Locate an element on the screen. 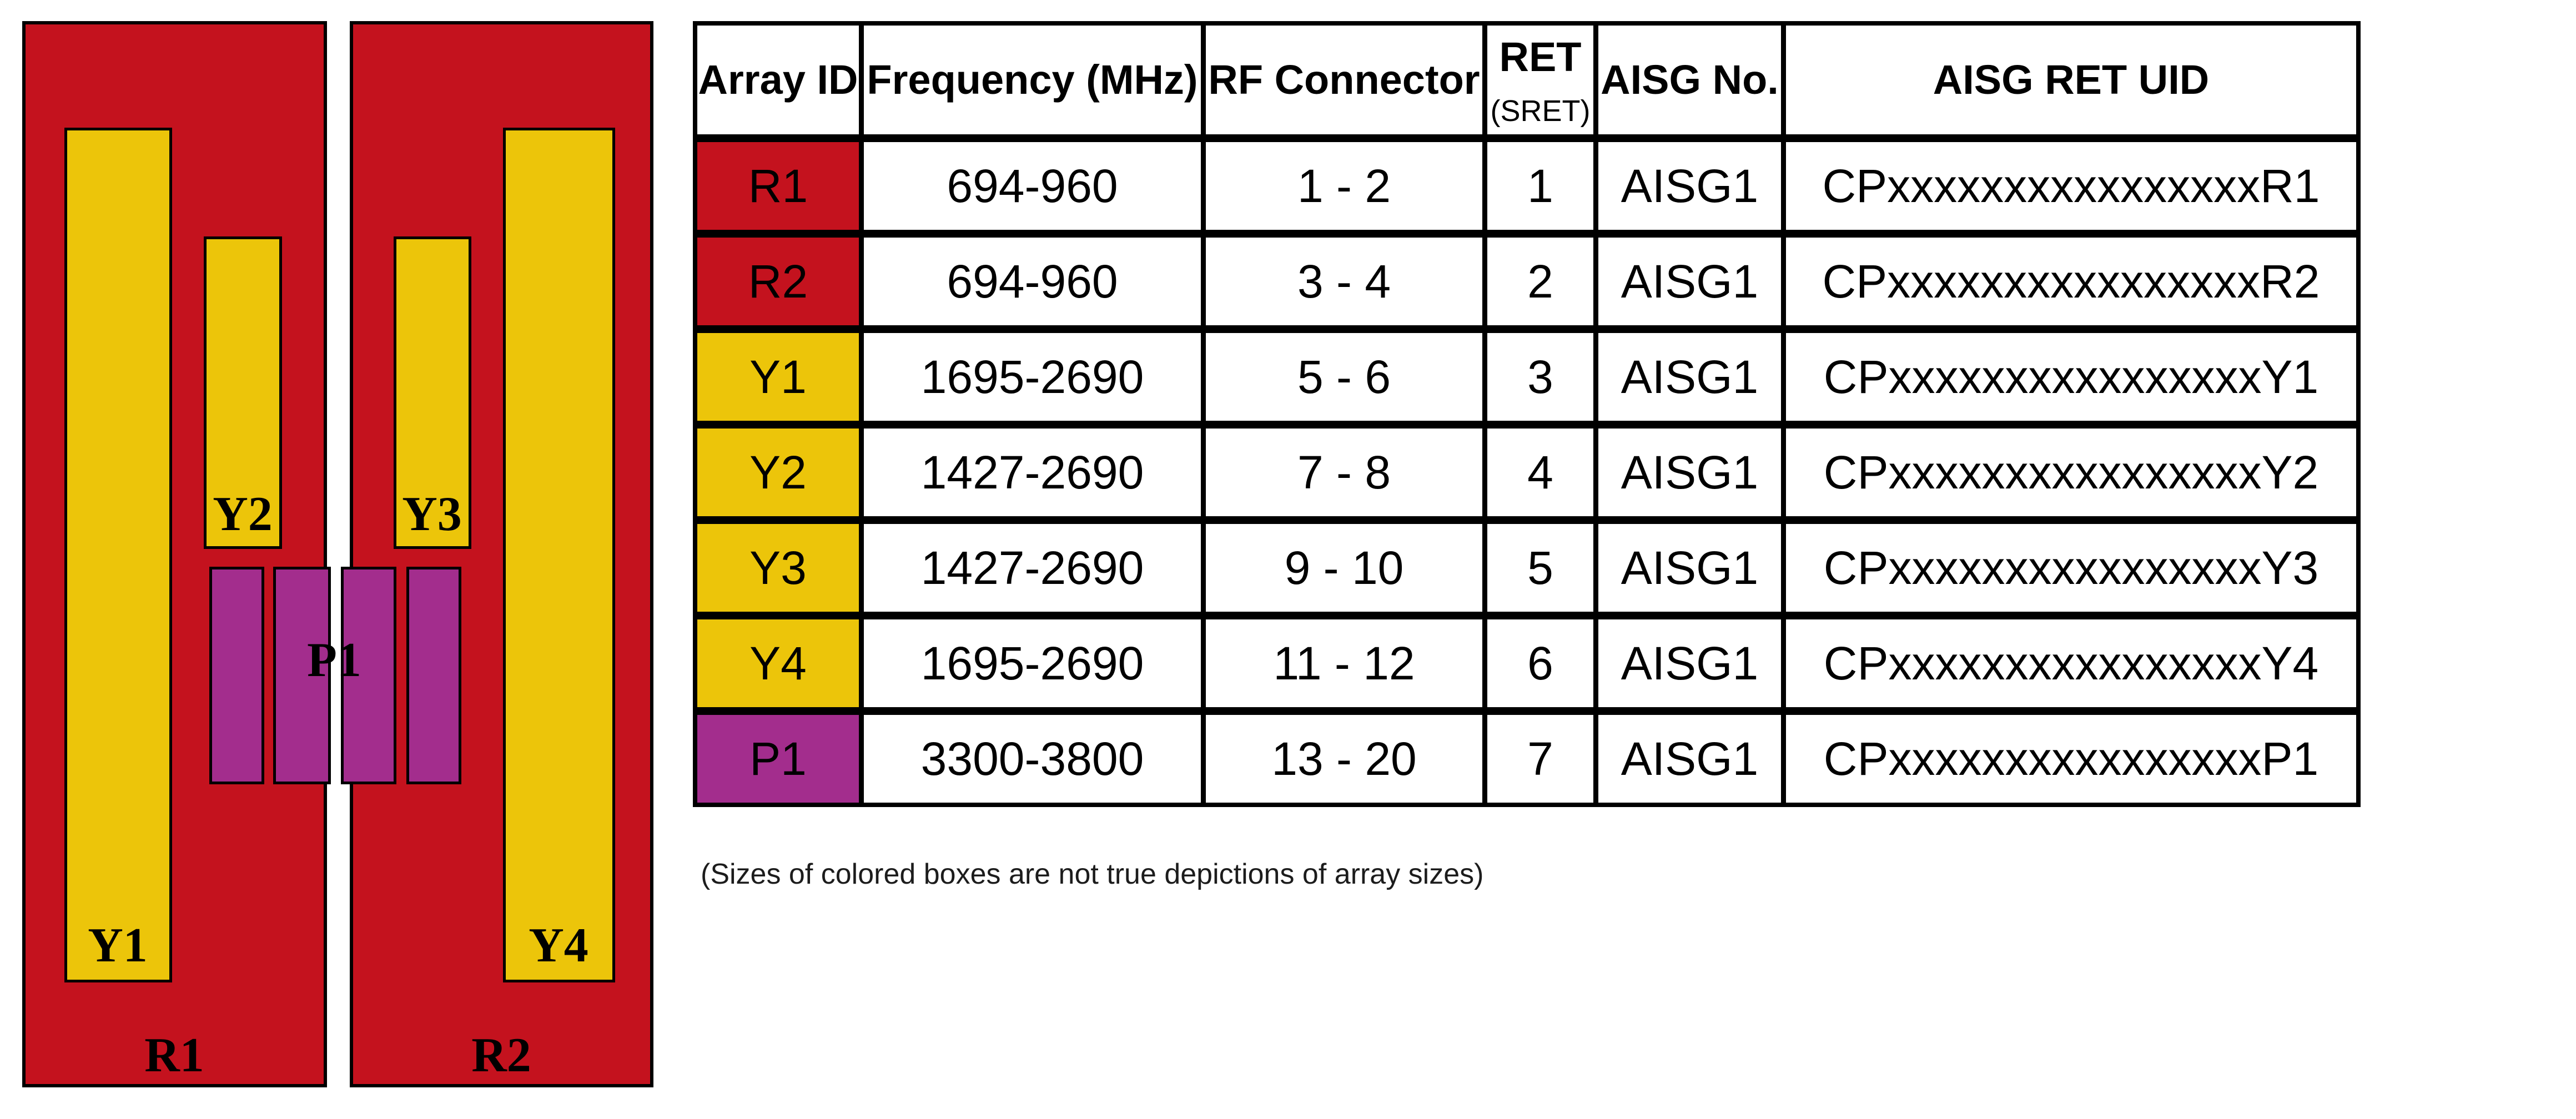  cell-array-id: Y2 is located at coordinates (778, 473).